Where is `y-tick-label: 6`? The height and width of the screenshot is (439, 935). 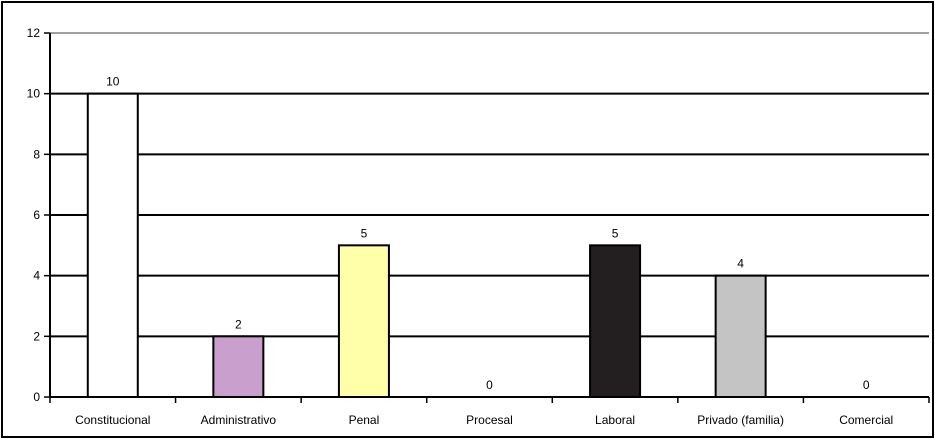 y-tick-label: 6 is located at coordinates (36, 215).